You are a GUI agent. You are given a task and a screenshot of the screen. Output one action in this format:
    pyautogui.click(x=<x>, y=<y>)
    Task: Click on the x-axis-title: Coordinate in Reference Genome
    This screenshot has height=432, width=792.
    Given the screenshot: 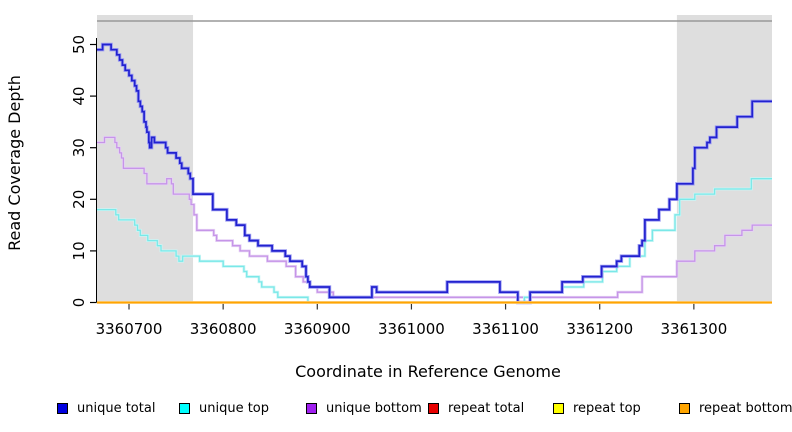 What is the action you would take?
    pyautogui.click(x=428, y=371)
    